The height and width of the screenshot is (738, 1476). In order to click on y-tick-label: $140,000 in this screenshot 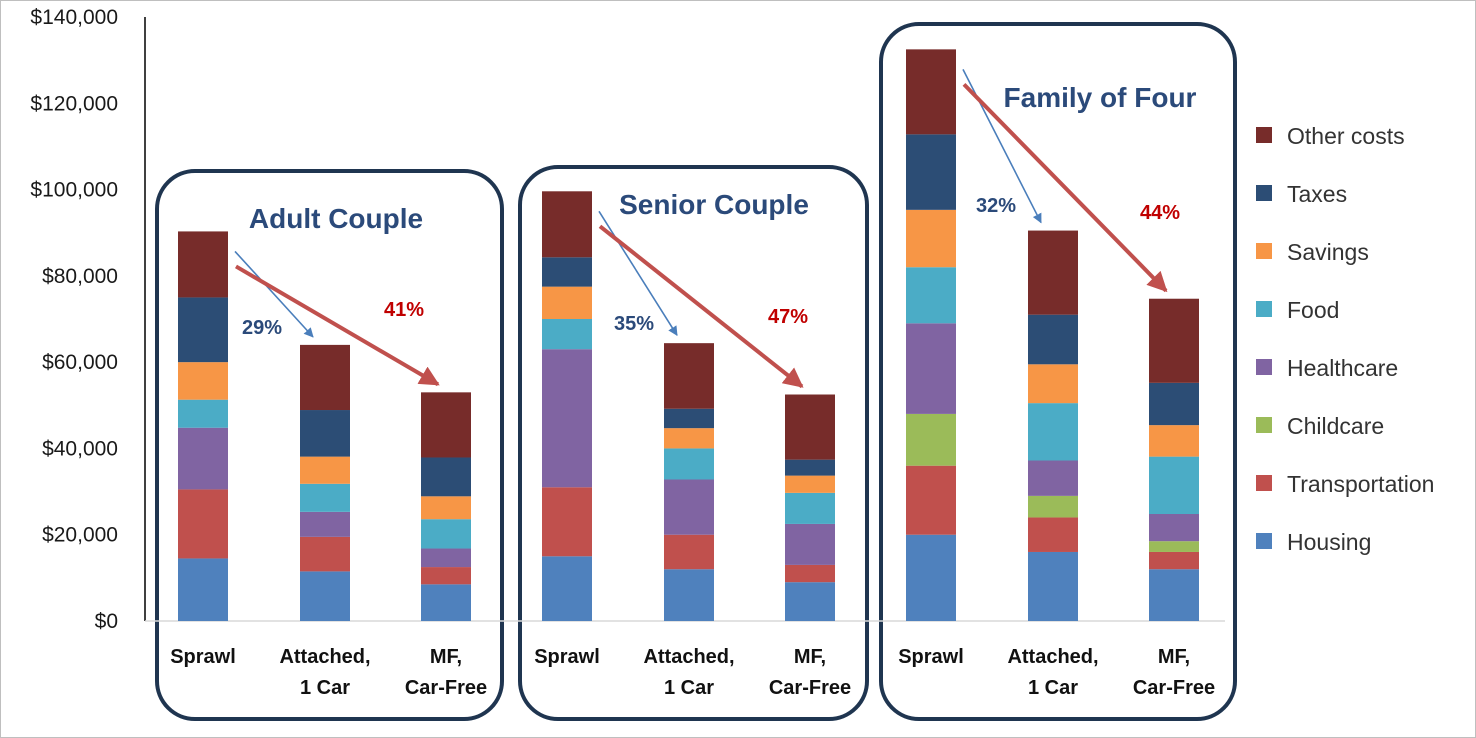, I will do `click(74, 17)`.